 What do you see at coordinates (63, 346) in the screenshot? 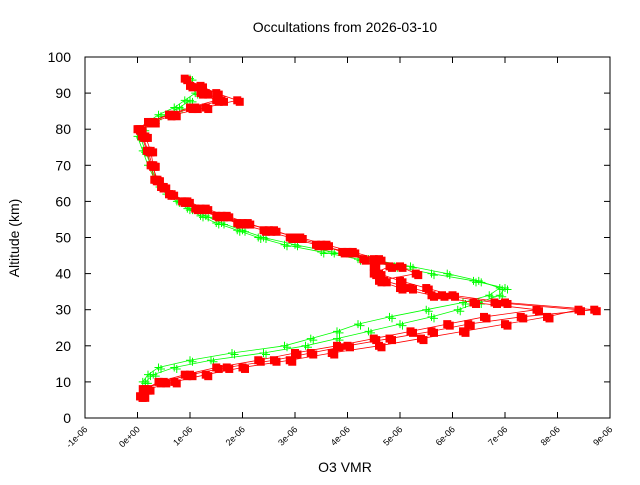
I see `y-tick-label: 20` at bounding box center [63, 346].